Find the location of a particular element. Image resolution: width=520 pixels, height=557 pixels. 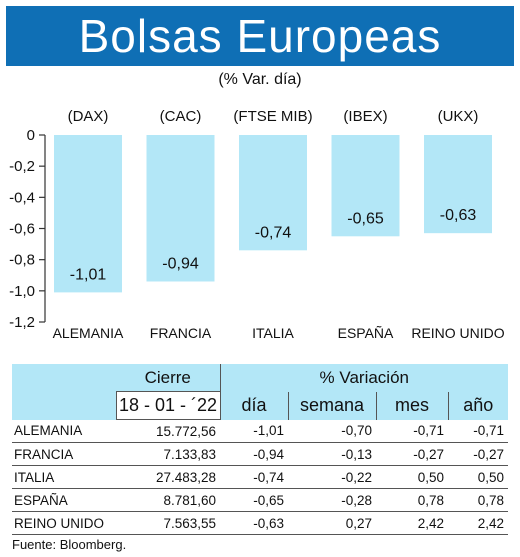

y-tick-label: -0,2 is located at coordinates (22, 166).